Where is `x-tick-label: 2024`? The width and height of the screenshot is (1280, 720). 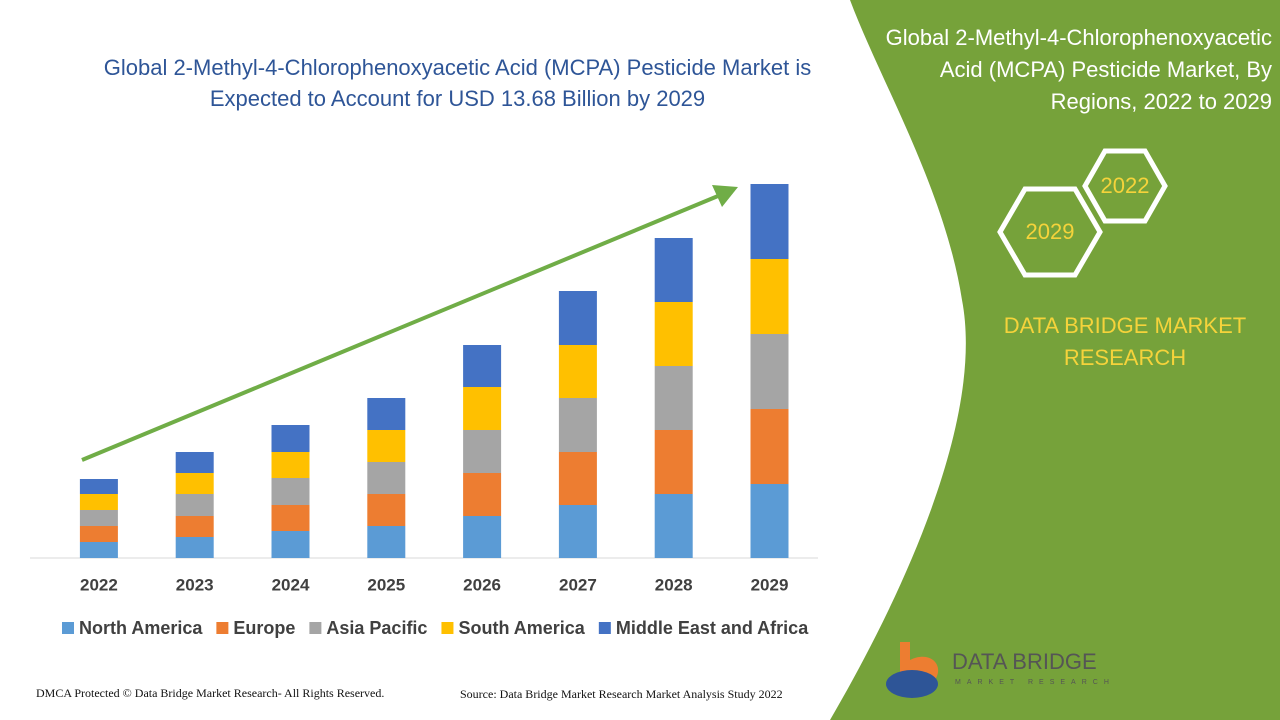
x-tick-label: 2024 is located at coordinates (291, 584).